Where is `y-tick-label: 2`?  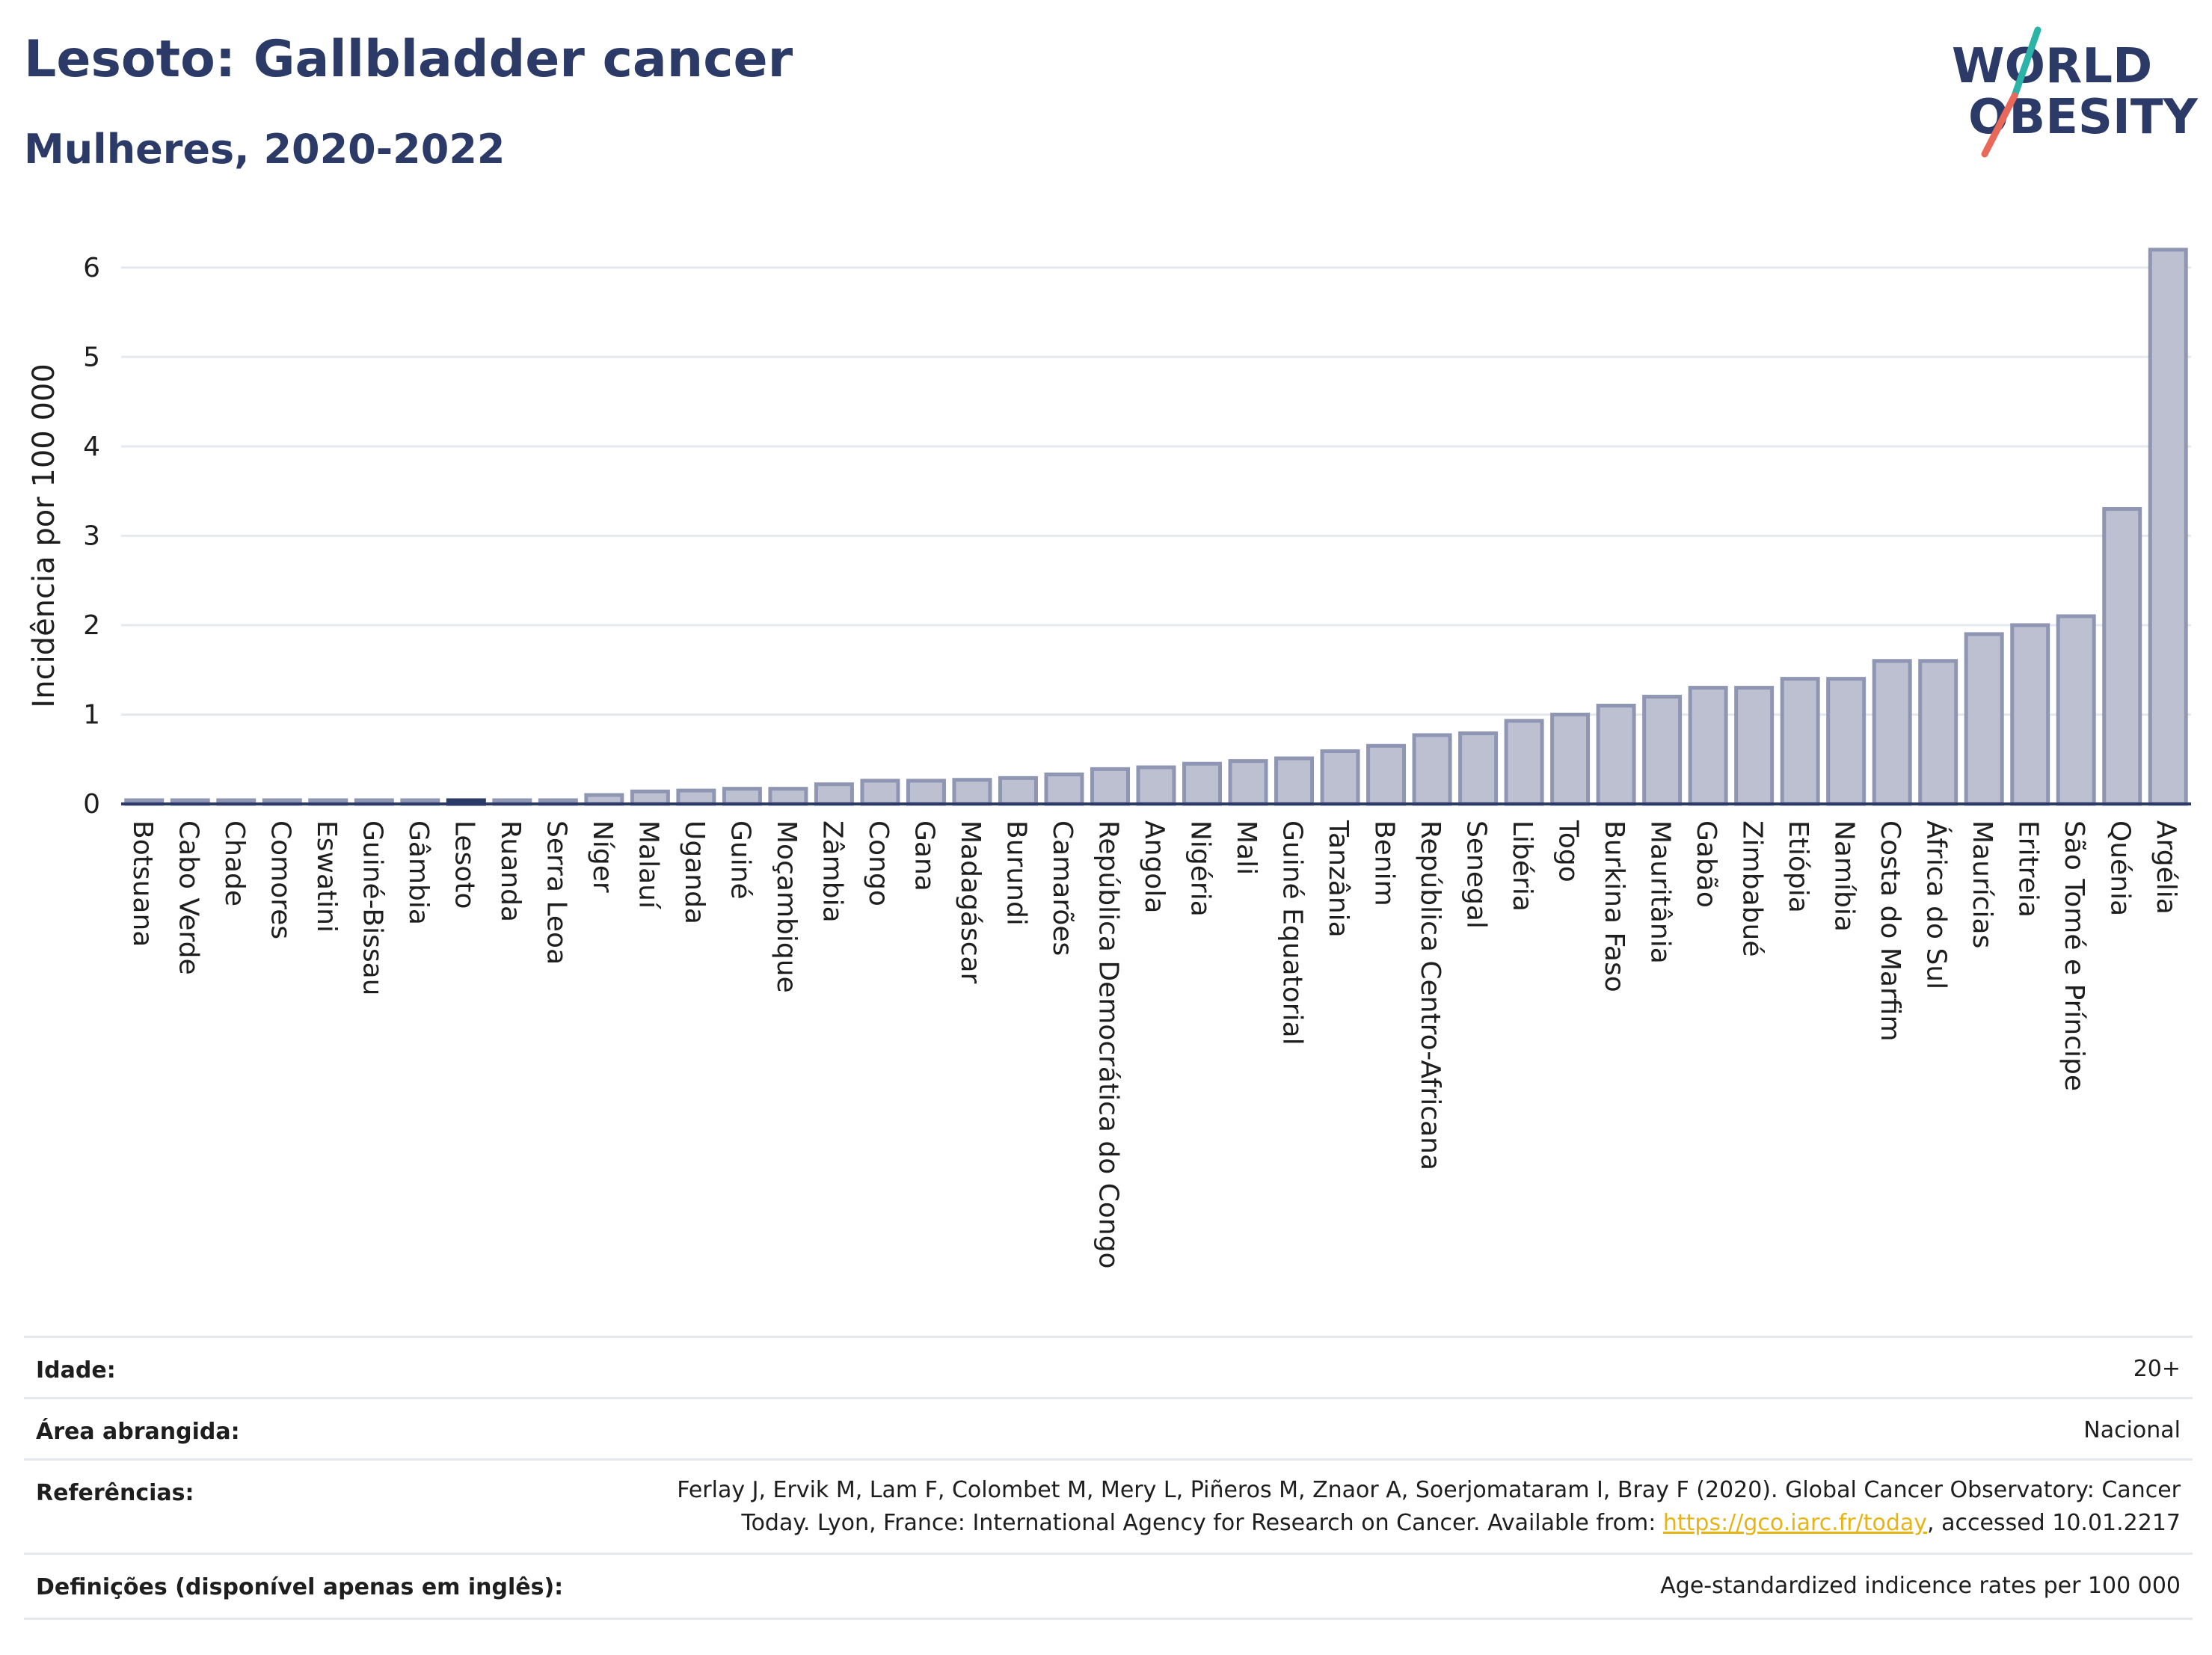 y-tick-label: 2 is located at coordinates (91, 625).